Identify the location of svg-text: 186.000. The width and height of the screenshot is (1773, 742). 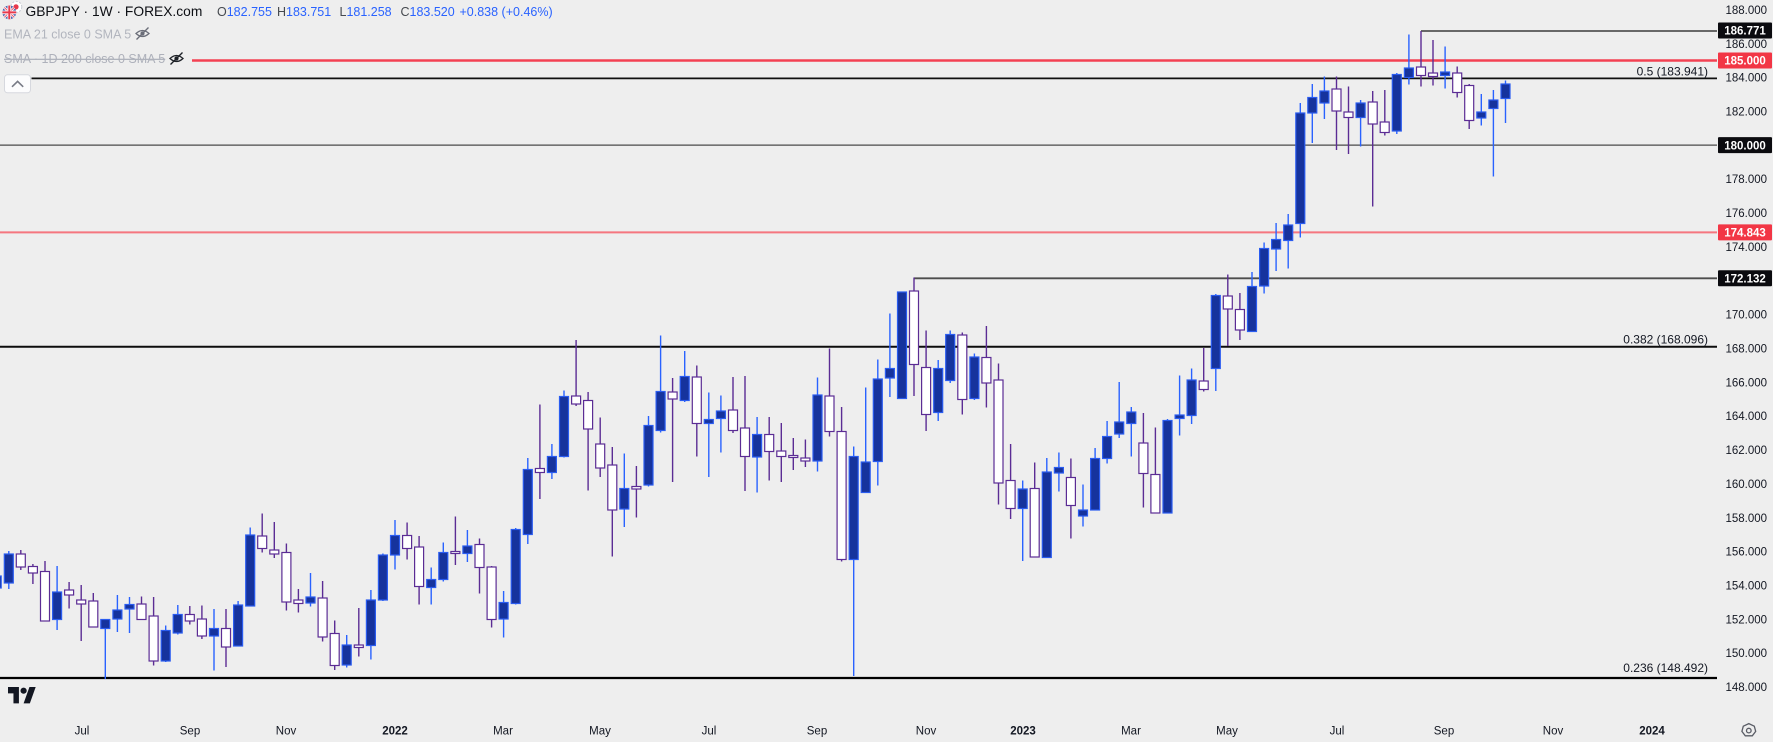
(1747, 45).